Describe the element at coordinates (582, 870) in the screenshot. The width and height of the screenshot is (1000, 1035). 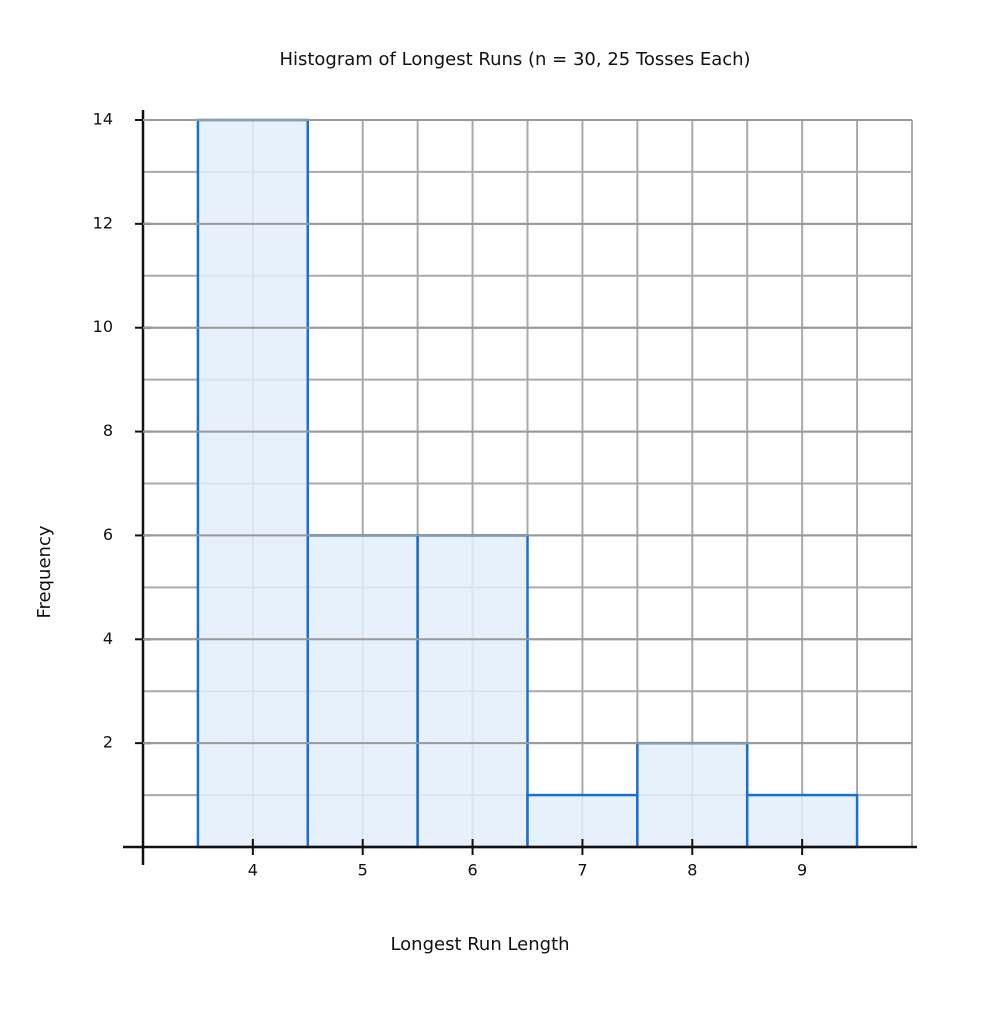
I see `x-tick-label: 7` at that location.